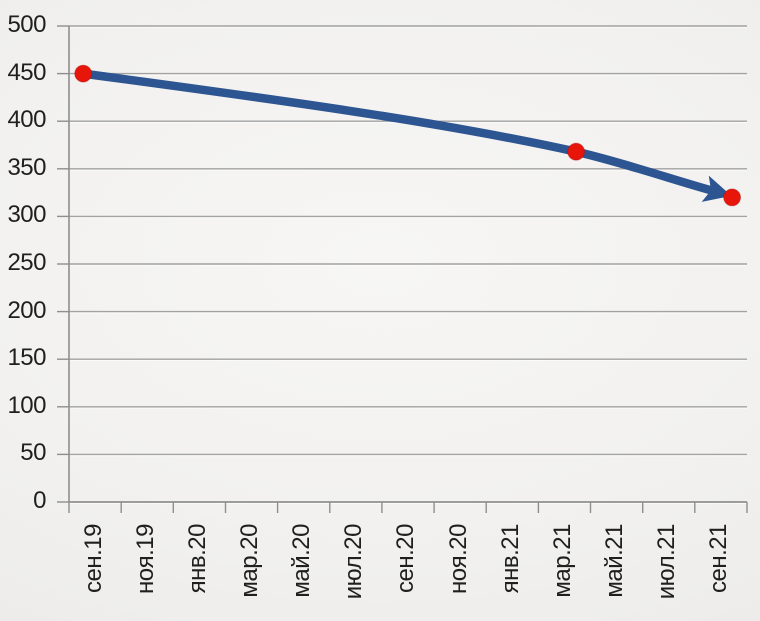 This screenshot has height=621, width=760. Describe the element at coordinates (26, 72) in the screenshot. I see `y-axis-tick-label: 450` at that location.